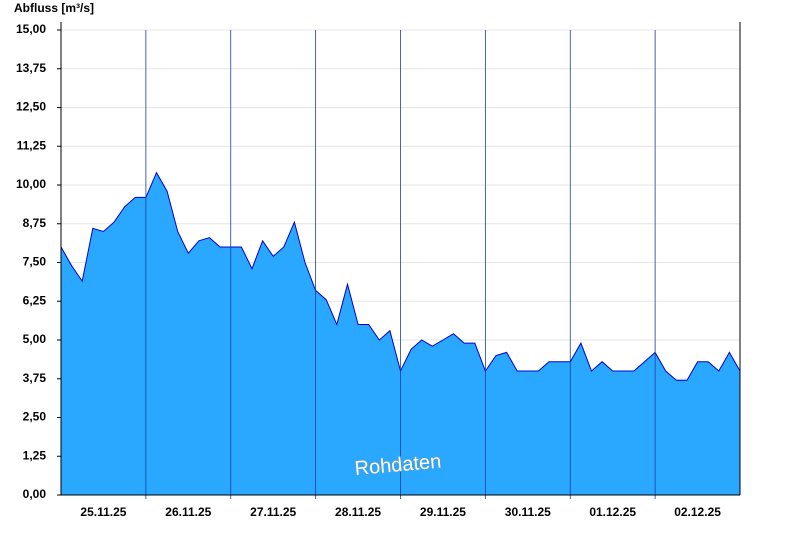 The image size is (800, 550). What do you see at coordinates (35, 339) in the screenshot?
I see `y-tick-label: 5,00` at bounding box center [35, 339].